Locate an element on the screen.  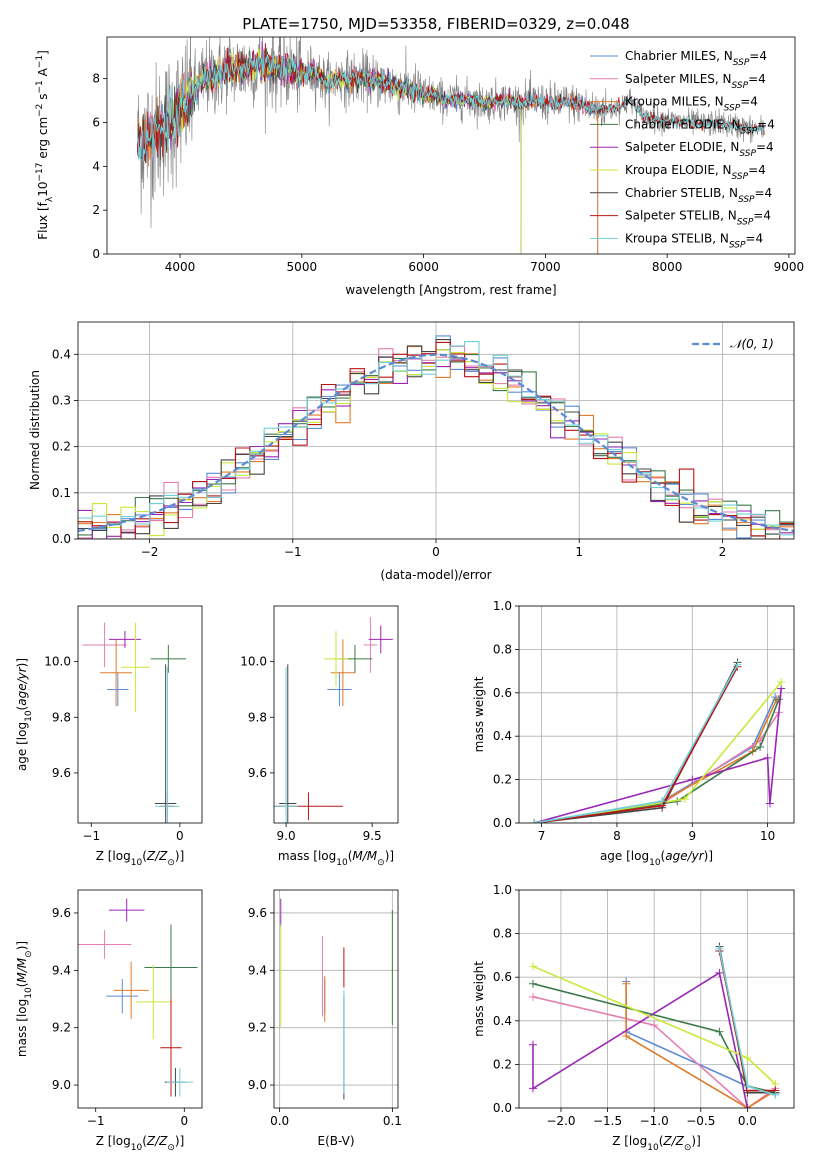
legend-label: Salpeter STELIB, NSSP=4 is located at coordinates (698, 218).